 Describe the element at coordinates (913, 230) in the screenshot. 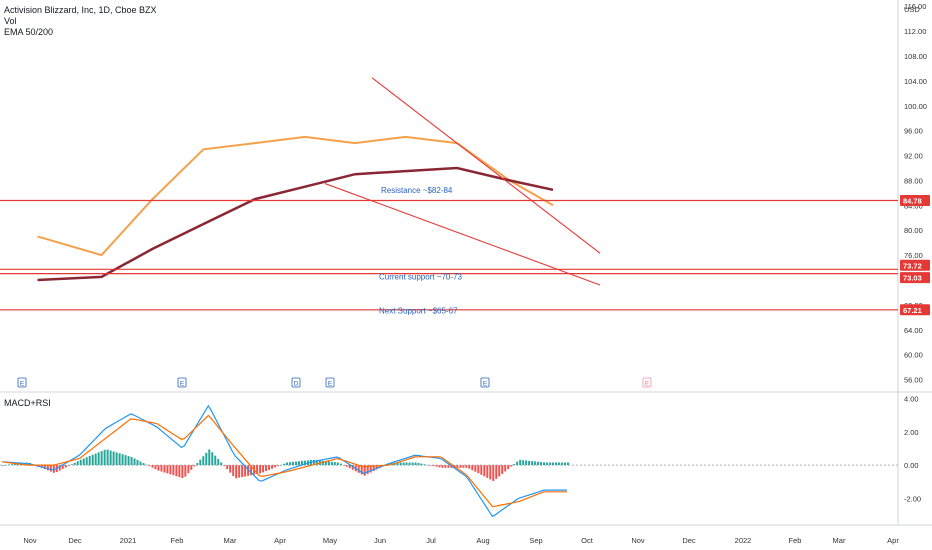

I see `y-tick-label: 80.00` at that location.